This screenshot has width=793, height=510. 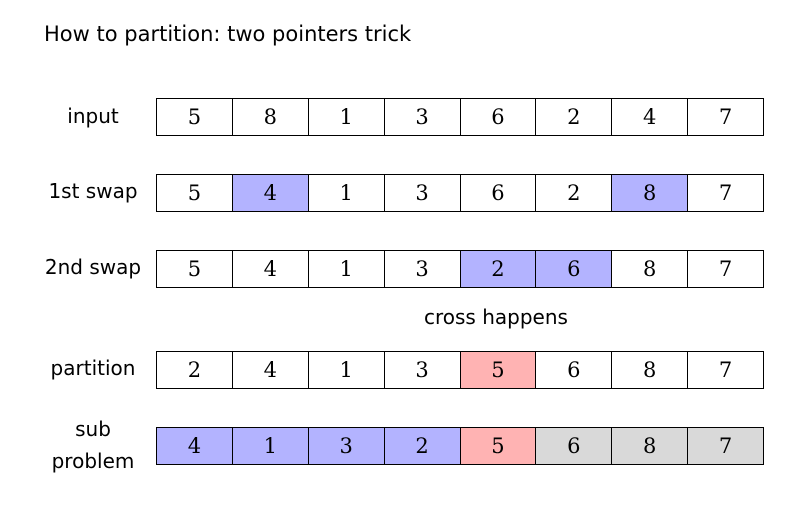 What do you see at coordinates (93, 461) in the screenshot?
I see `row-label-line-problem: problem` at bounding box center [93, 461].